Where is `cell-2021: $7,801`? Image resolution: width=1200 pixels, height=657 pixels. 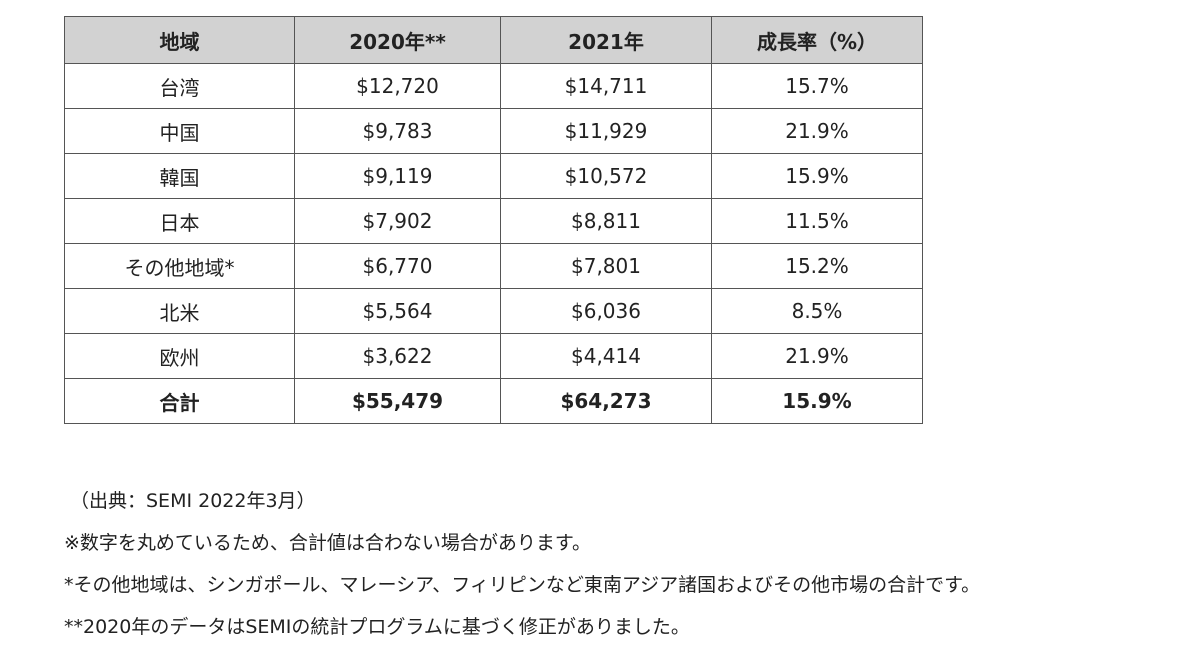 cell-2021: $7,801 is located at coordinates (606, 266).